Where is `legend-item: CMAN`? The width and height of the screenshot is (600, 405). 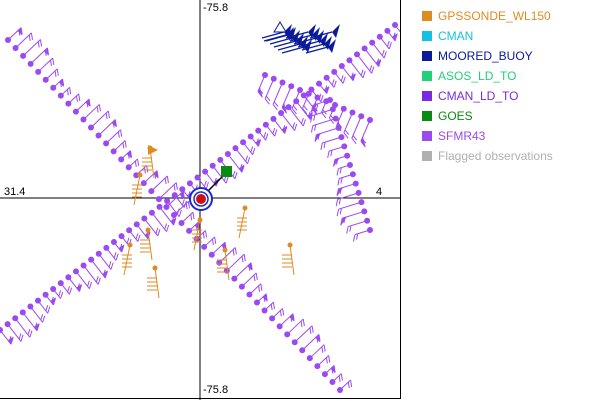
legend-item: CMAN is located at coordinates (509, 36).